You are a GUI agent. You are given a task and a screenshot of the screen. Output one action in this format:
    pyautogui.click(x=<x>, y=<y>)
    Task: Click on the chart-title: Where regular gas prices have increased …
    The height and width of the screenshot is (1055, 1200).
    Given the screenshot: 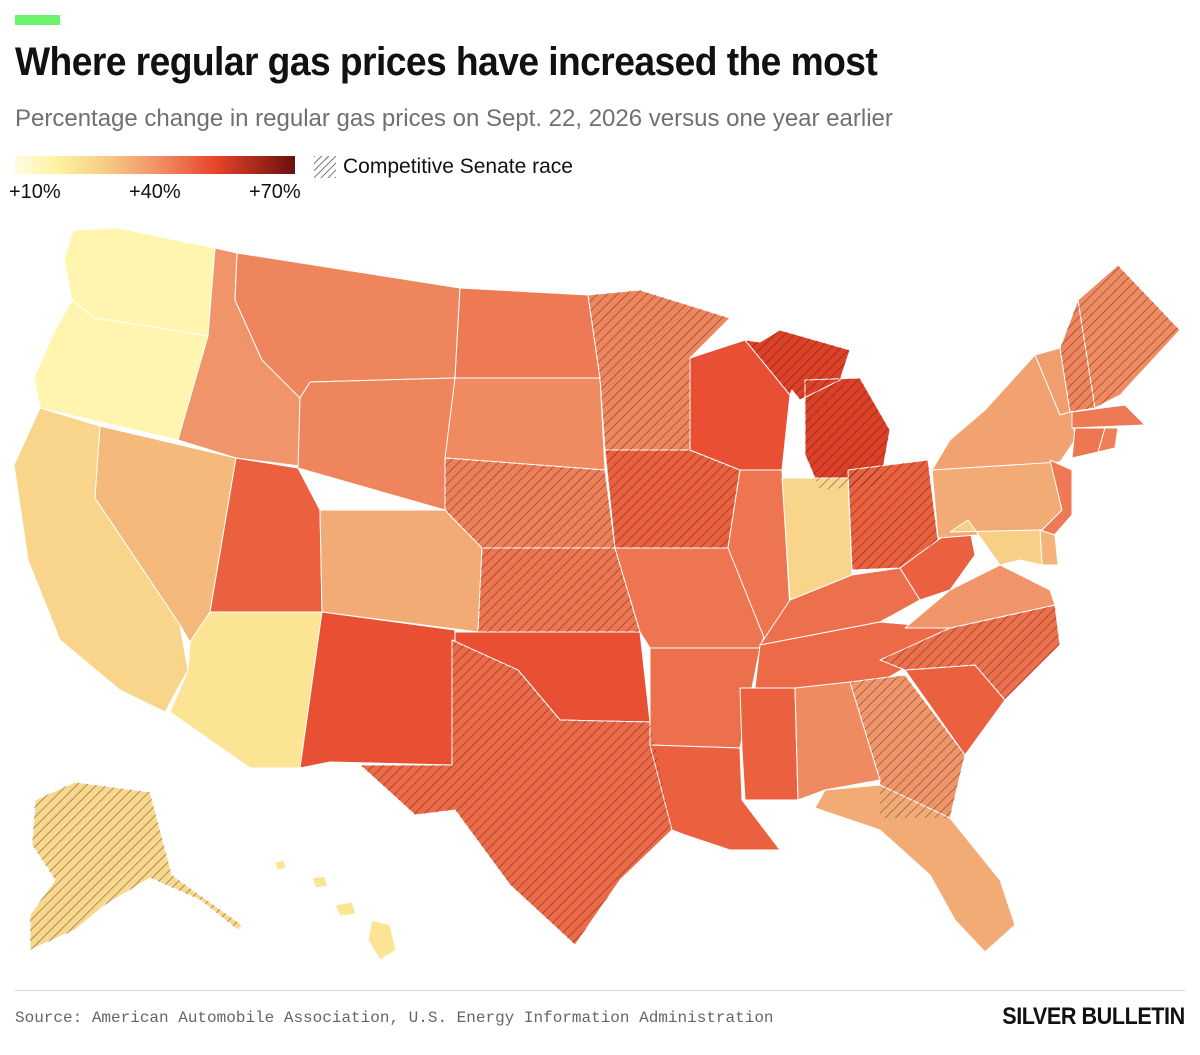 What is the action you would take?
    pyautogui.click(x=446, y=62)
    